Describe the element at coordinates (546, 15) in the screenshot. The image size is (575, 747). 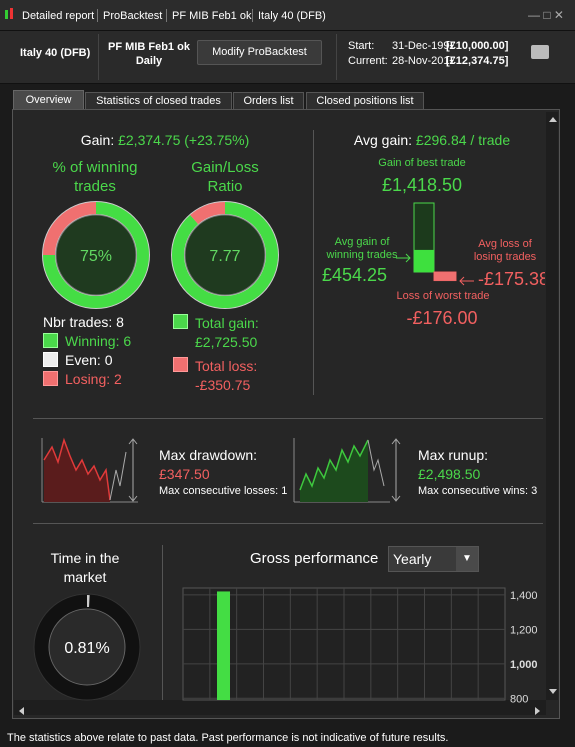
I see `window-controls: — □ ✕` at that location.